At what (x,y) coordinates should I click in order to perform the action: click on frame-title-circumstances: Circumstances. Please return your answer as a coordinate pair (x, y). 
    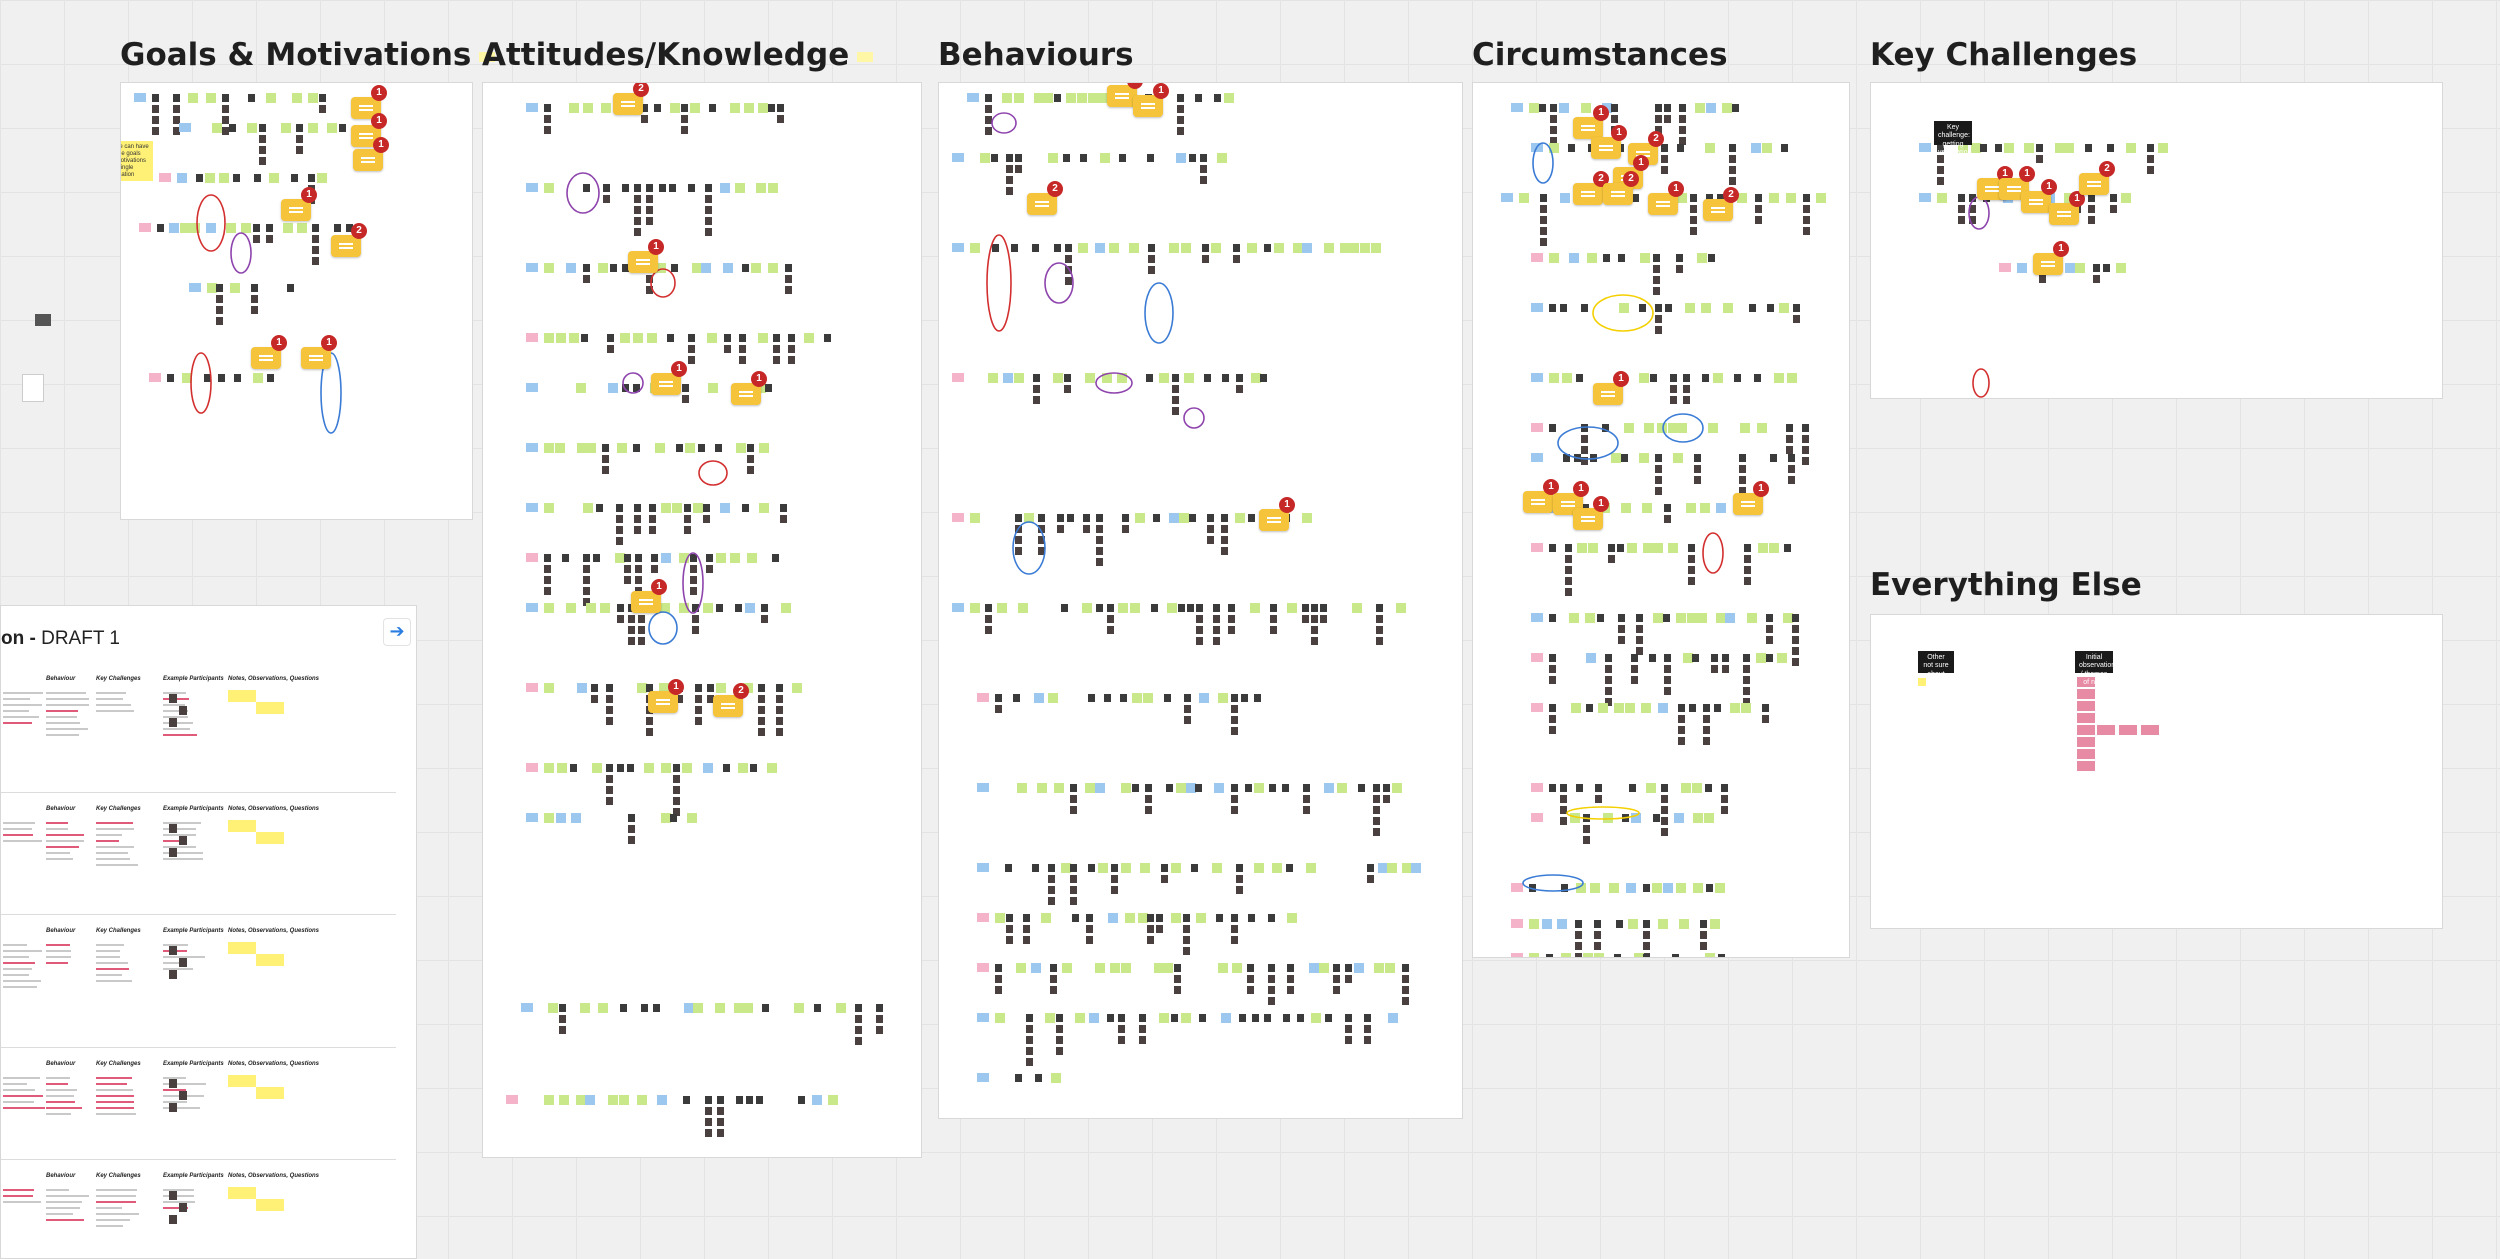
    Looking at the image, I should click on (1600, 55).